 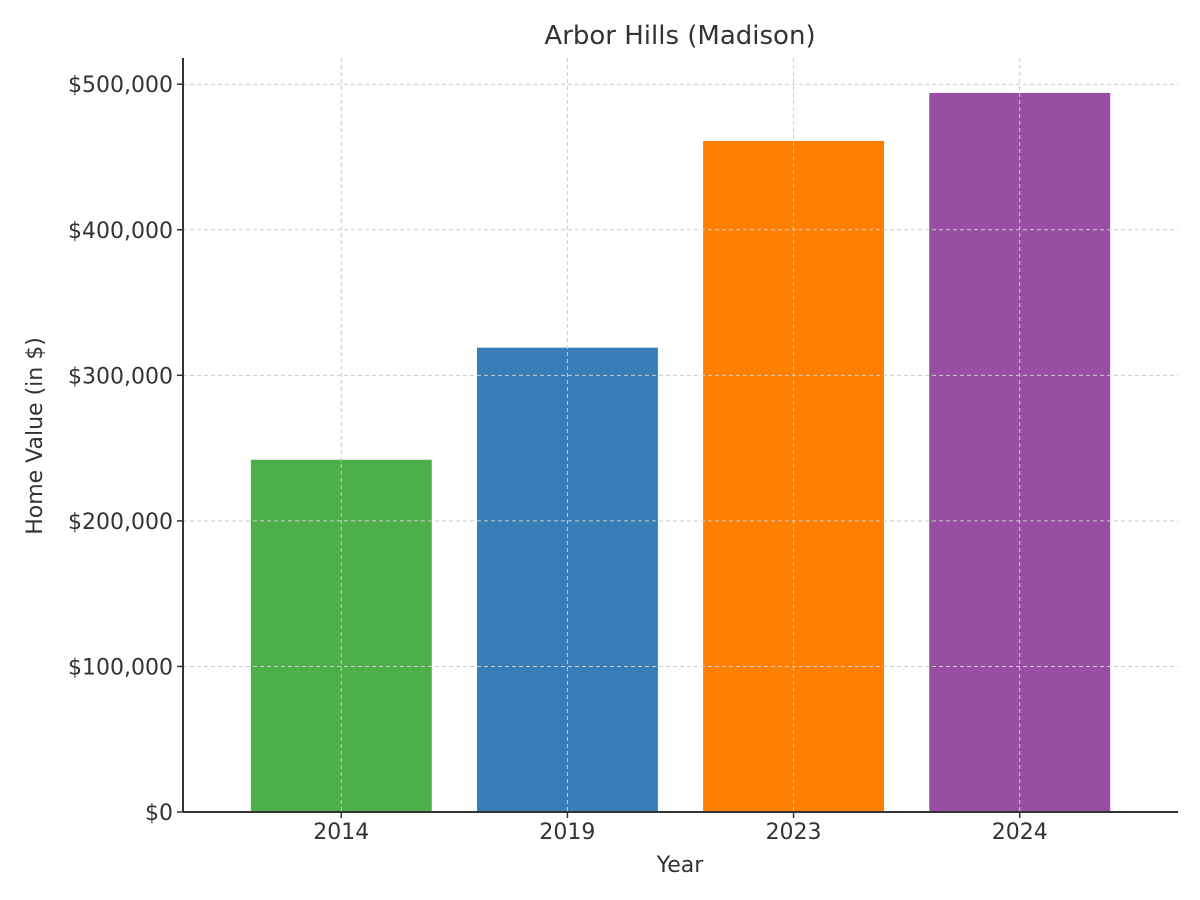 What do you see at coordinates (794, 476) in the screenshot?
I see `bar-2023` at bounding box center [794, 476].